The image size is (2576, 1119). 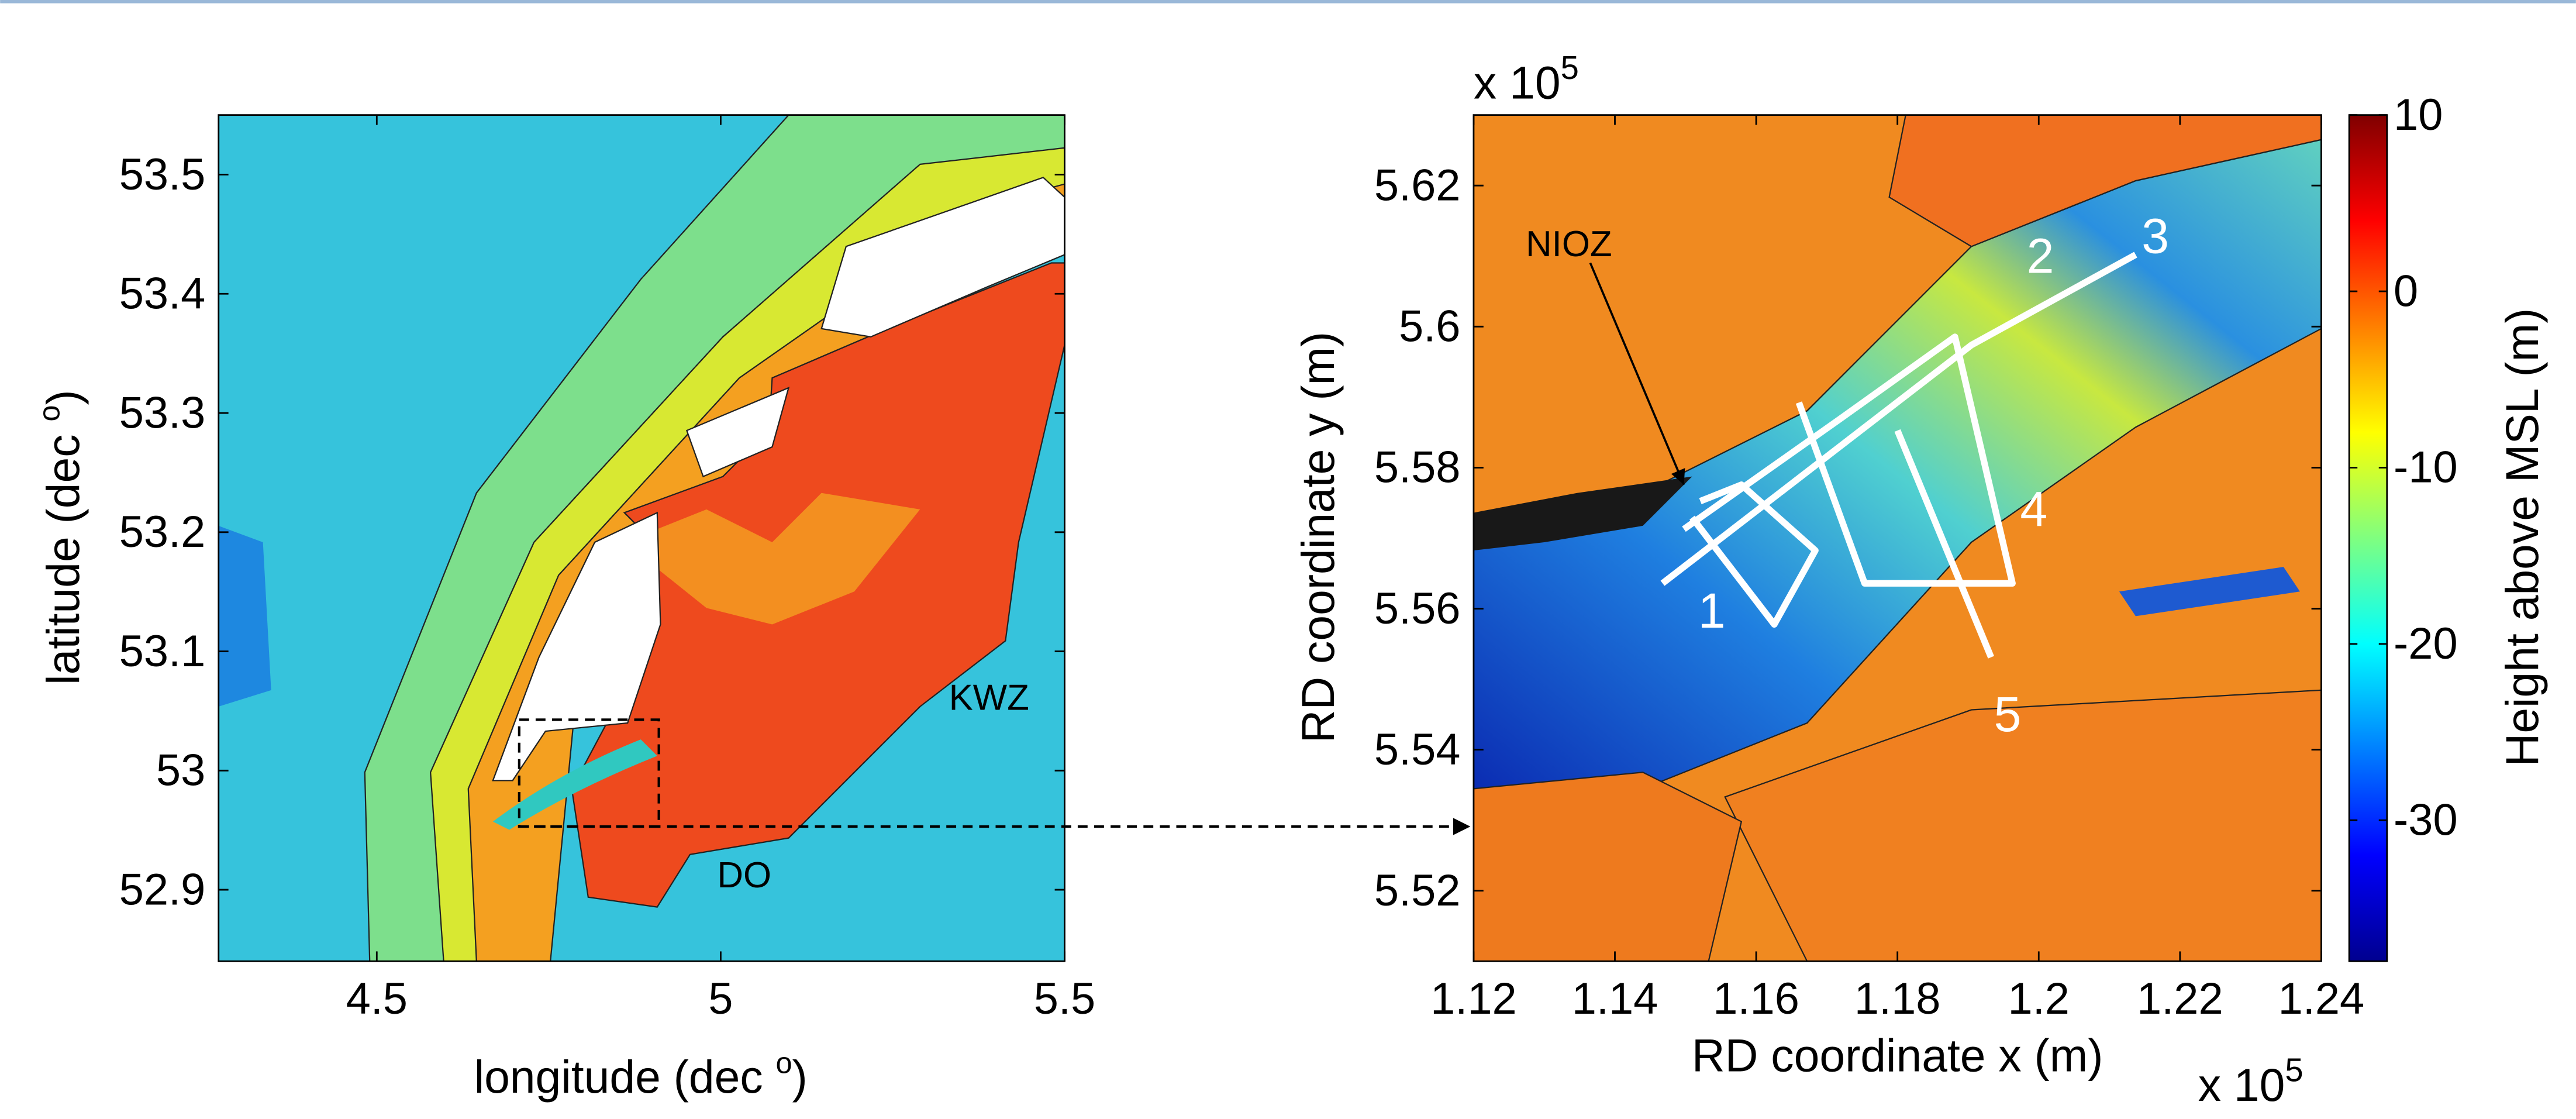 What do you see at coordinates (2041, 255) in the screenshot?
I see `annotation: 2` at bounding box center [2041, 255].